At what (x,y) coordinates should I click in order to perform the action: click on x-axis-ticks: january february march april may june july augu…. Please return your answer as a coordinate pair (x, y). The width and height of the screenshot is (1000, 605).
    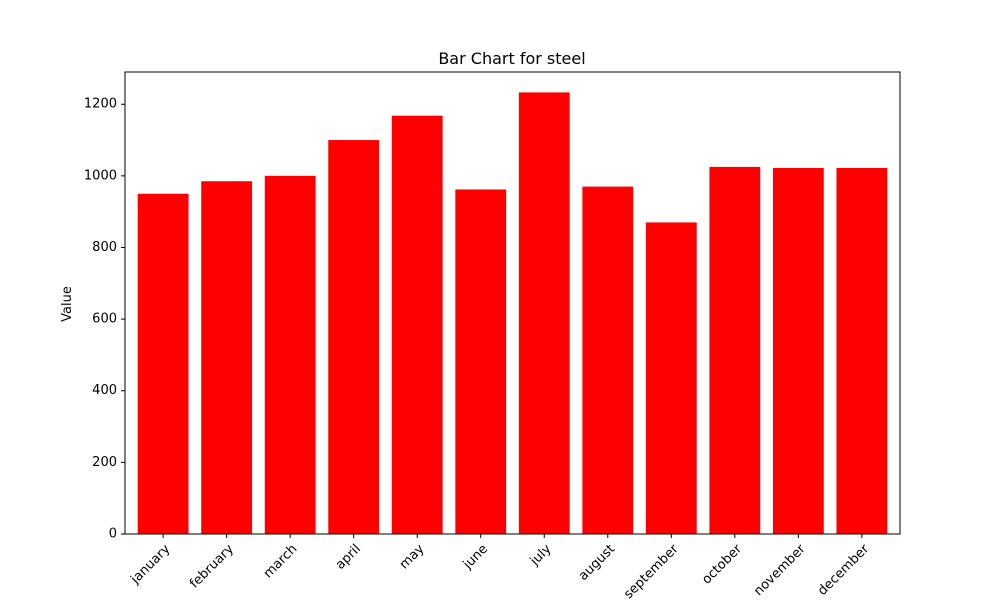
    Looking at the image, I should click on (500, 568).